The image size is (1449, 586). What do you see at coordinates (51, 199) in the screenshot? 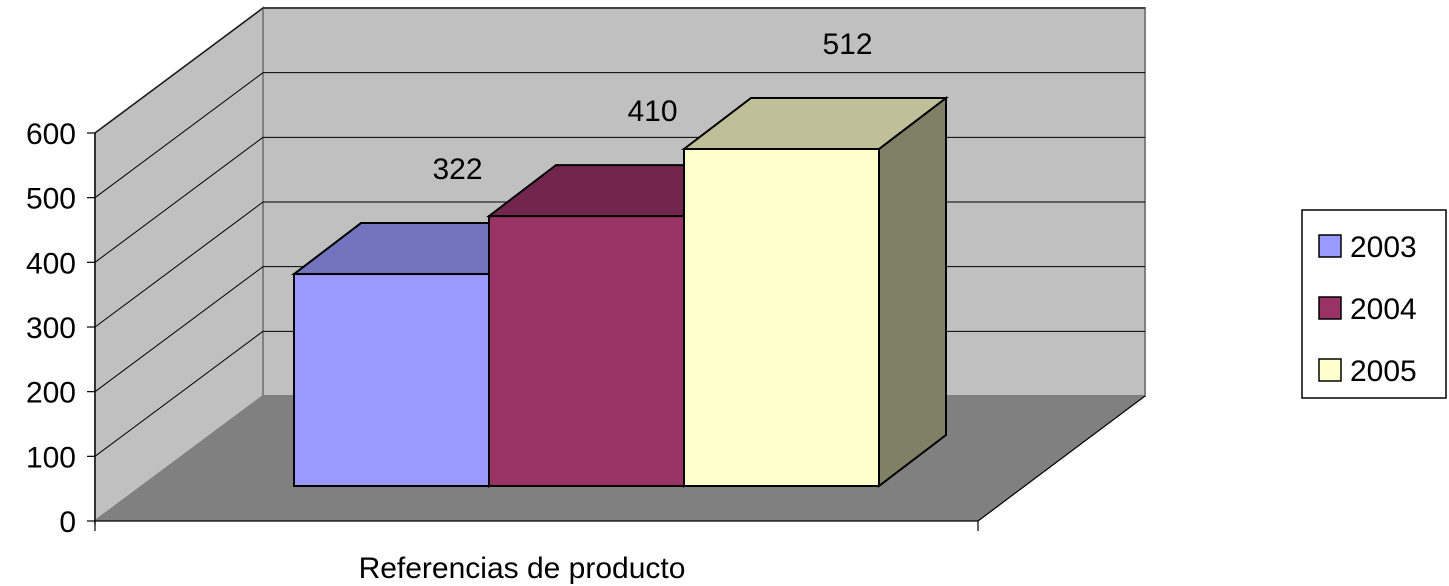
I see `y-tick-label: 500` at bounding box center [51, 199].